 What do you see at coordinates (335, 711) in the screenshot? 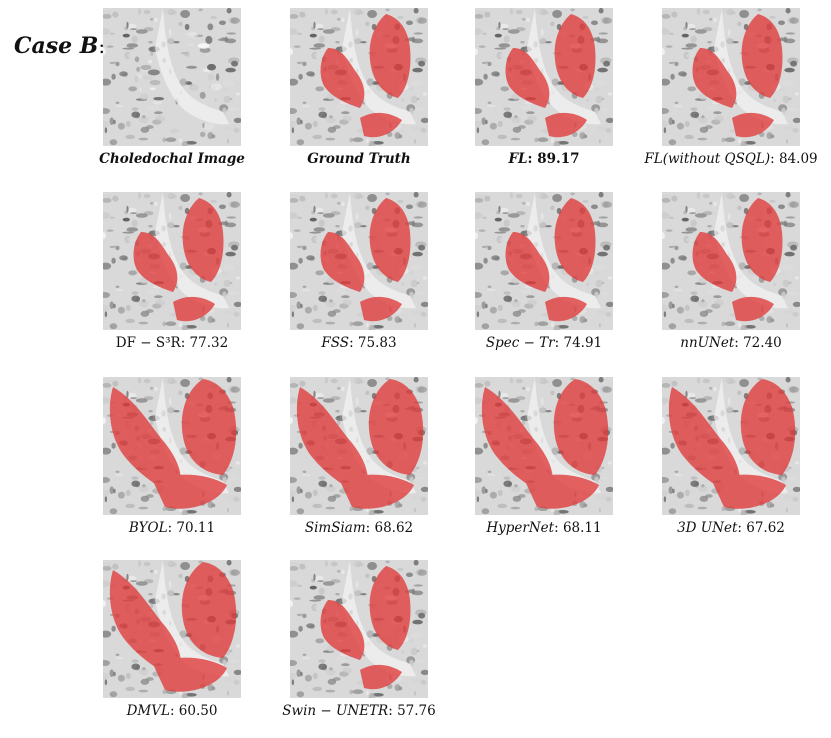
I see `caption-method: Swin − UNETR` at bounding box center [335, 711].